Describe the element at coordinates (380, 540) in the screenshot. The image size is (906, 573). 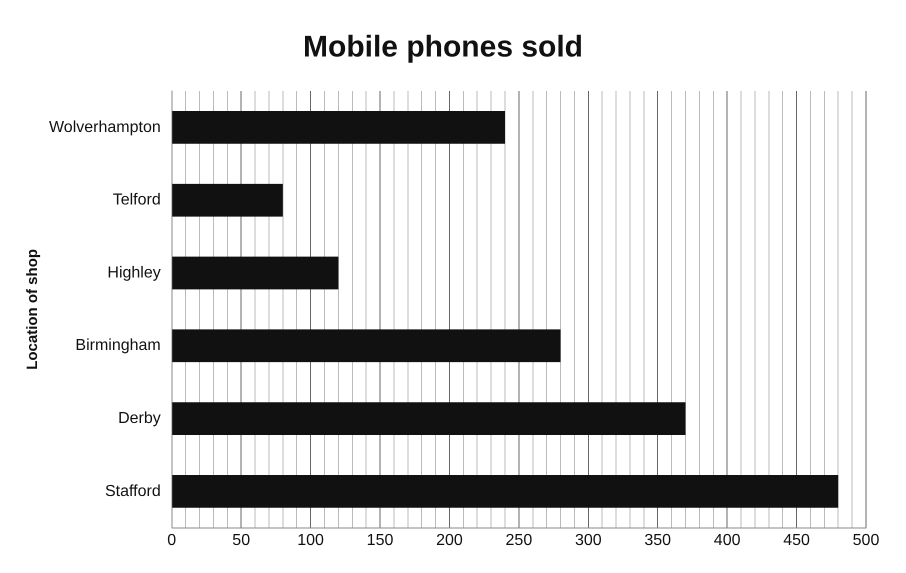
I see `x-tick-label: 150` at that location.